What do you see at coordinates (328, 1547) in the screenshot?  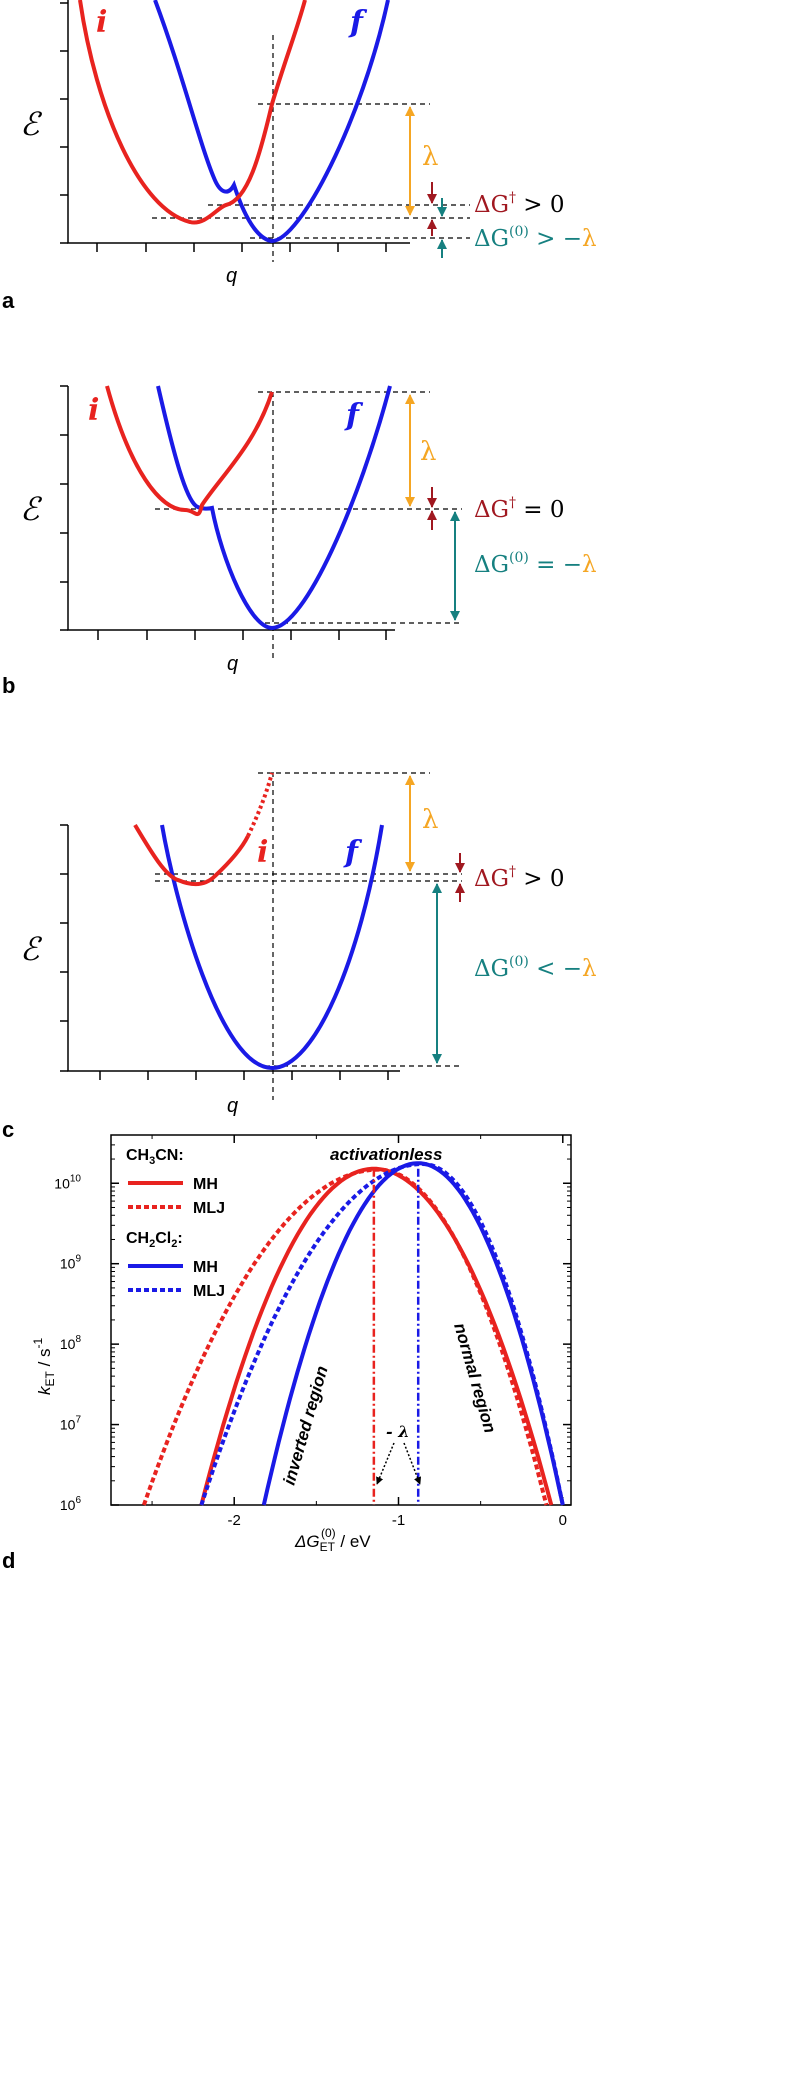 I see `panel-d-x-label-sub: ET` at bounding box center [328, 1547].